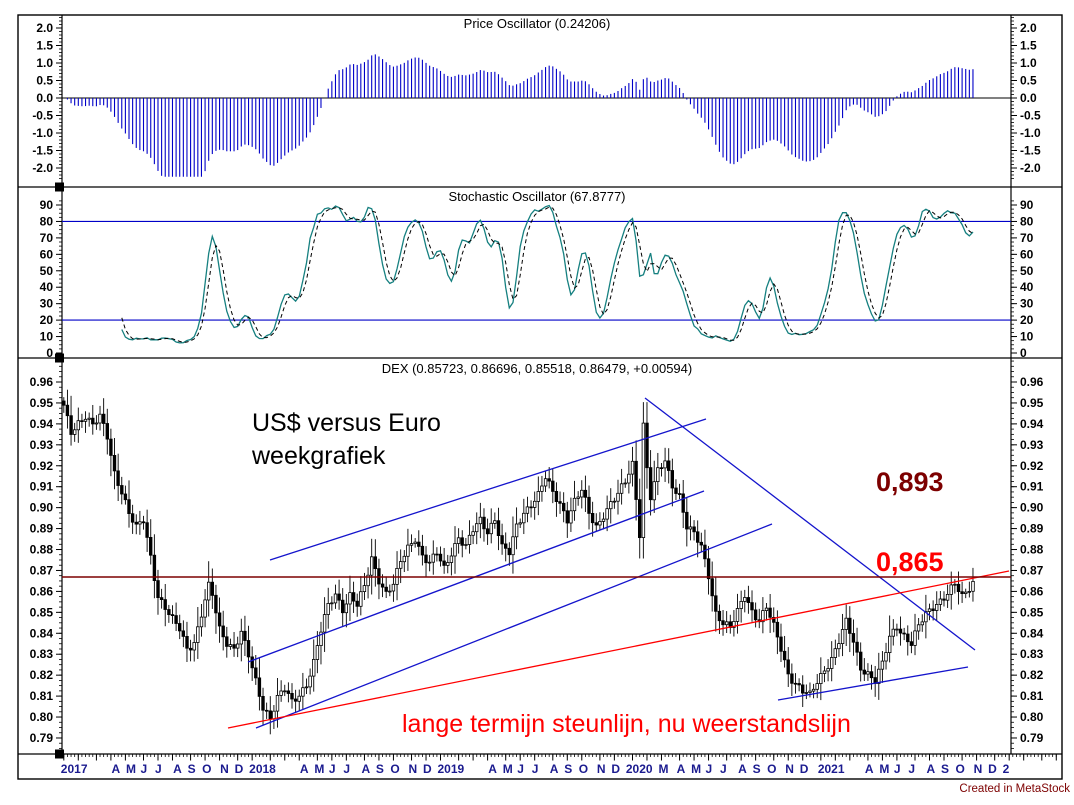  What do you see at coordinates (1030, 133) in the screenshot?
I see `svg-text: -1.0` at bounding box center [1030, 133].